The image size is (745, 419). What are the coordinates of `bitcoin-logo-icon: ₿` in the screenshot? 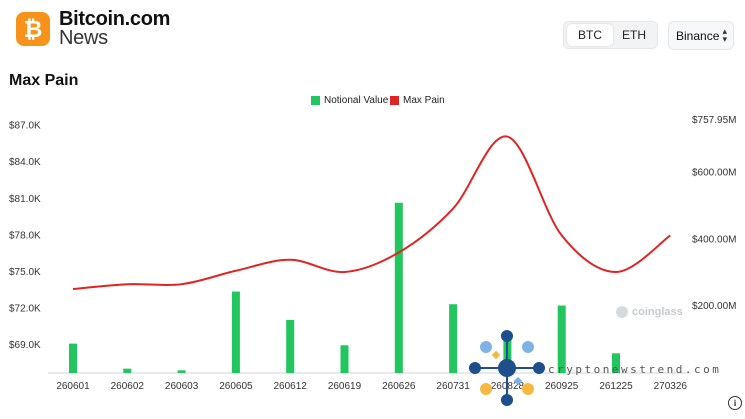 It's located at (33, 29).